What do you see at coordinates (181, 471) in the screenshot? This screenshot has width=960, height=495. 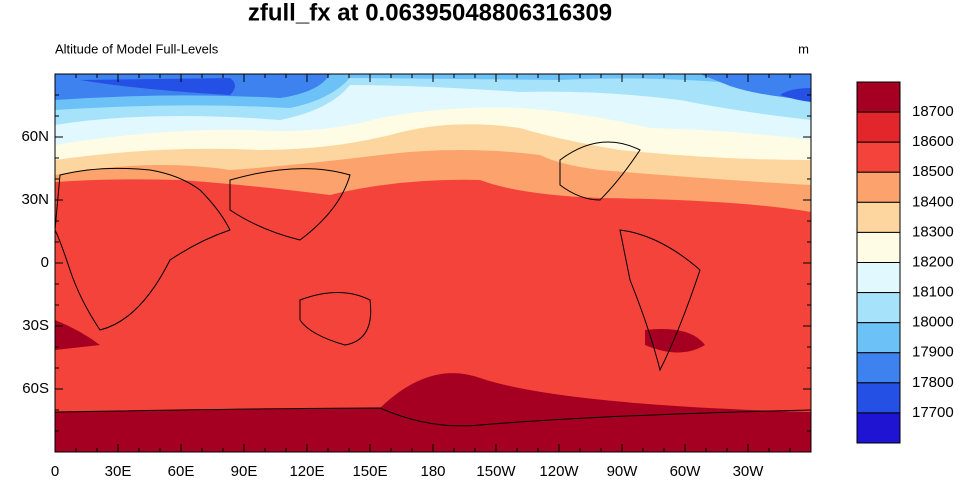 I see `x-tick-label: 60E` at bounding box center [181, 471].